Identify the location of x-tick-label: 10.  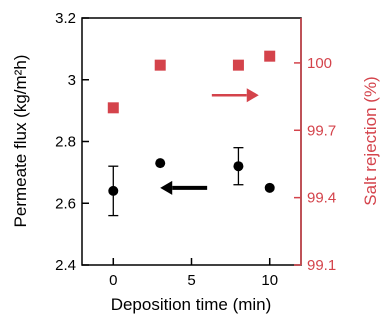
(269, 280).